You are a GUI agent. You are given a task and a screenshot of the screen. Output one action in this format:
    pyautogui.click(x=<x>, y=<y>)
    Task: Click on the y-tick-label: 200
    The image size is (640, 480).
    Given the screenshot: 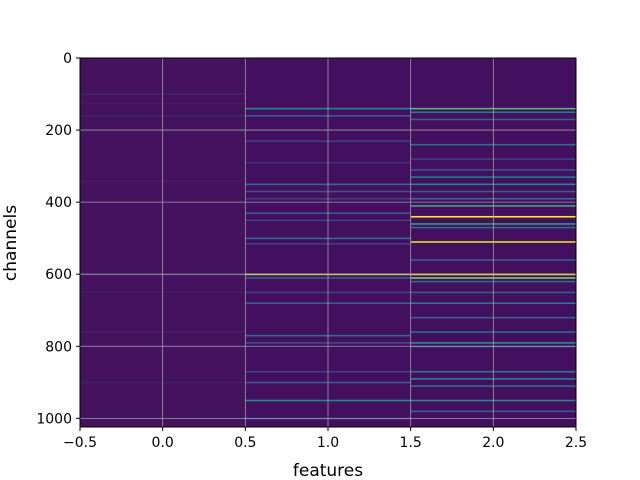 What is the action you would take?
    pyautogui.click(x=58, y=131)
    